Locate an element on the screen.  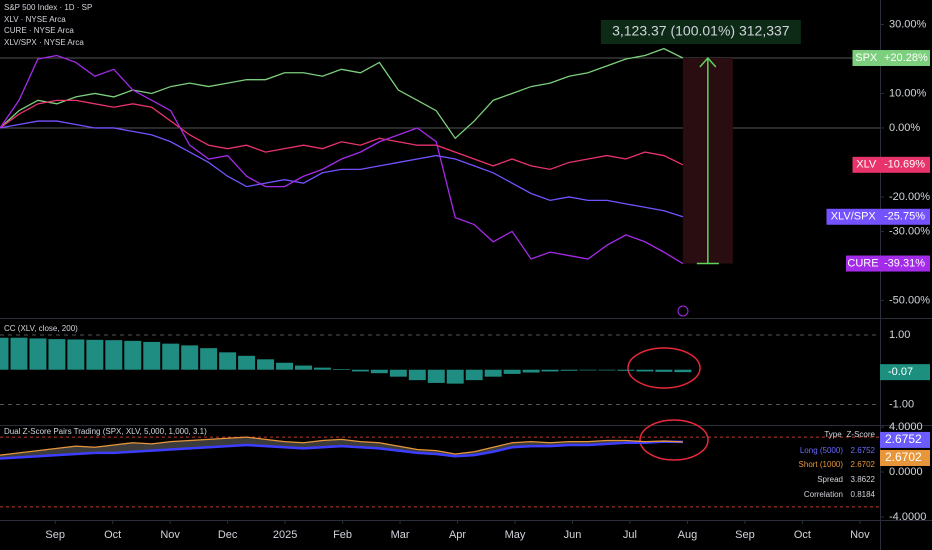
price-label: 2.6702 is located at coordinates (903, 457).